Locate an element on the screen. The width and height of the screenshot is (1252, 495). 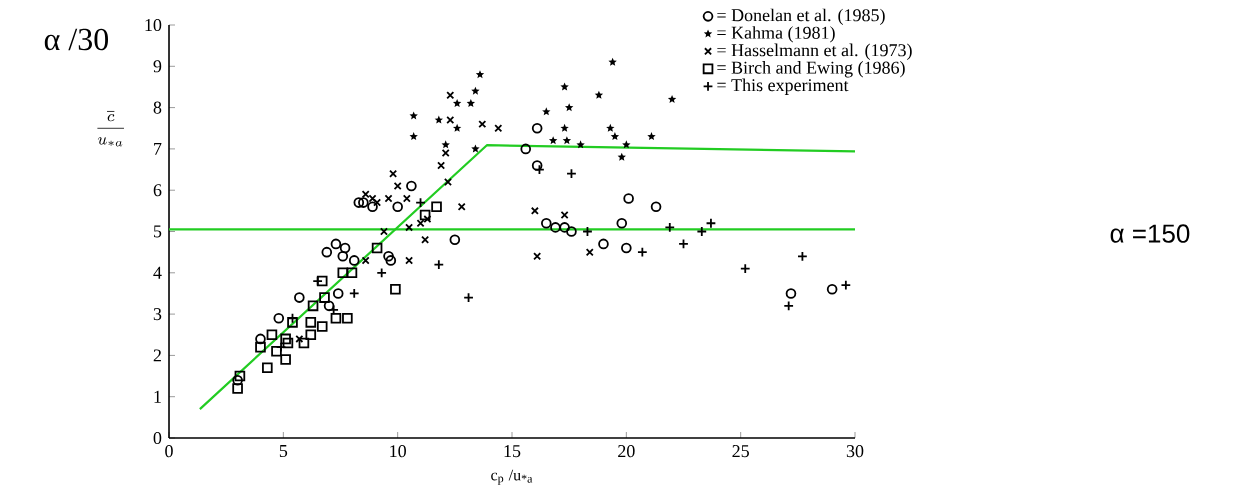
y-tick-label: 9 is located at coordinates (157, 66).